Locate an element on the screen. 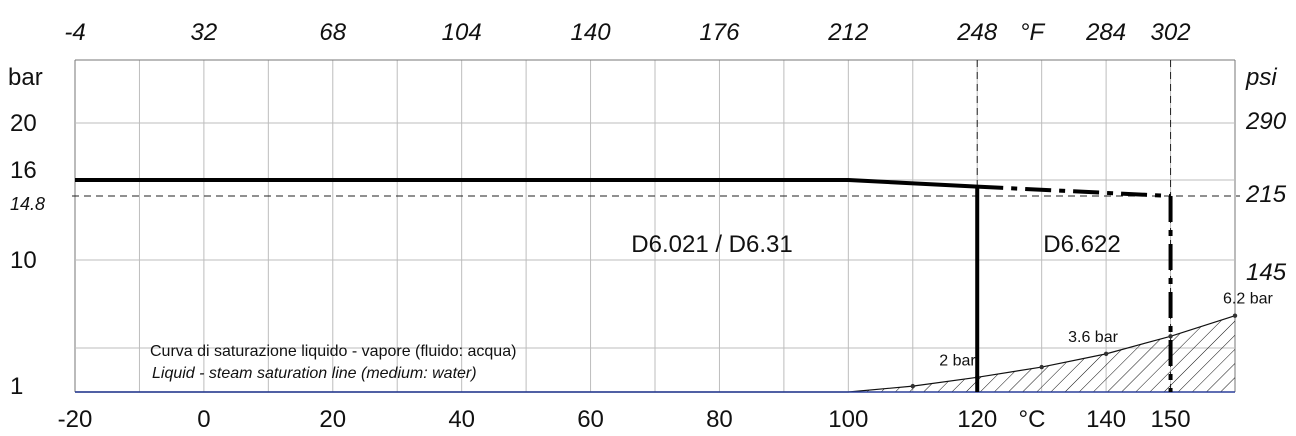  annotation-label: 2 bar is located at coordinates (957, 360).